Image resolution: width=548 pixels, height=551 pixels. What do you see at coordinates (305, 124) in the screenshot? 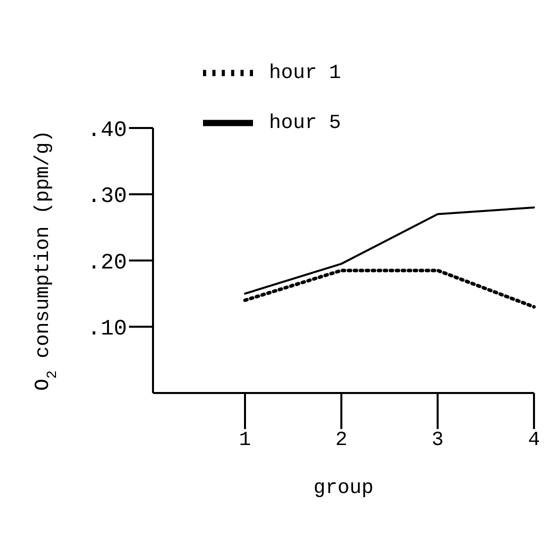
I see `legend-label: hour 5` at bounding box center [305, 124].